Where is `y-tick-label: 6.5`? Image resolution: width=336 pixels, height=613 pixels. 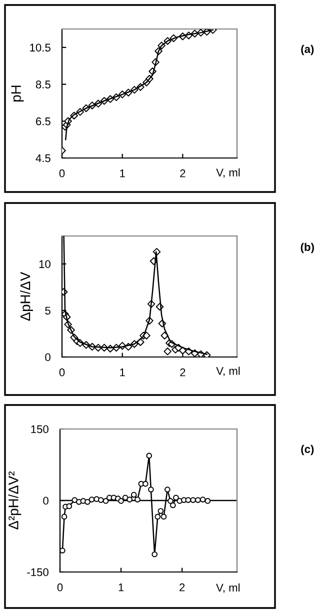 y-tick-label: 6.5 is located at coordinates (43, 121).